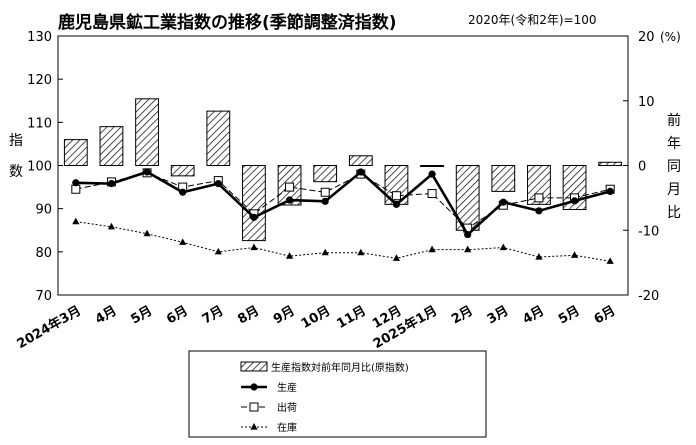  Describe the element at coordinates (49, 327) in the screenshot. I see `x-tick-label: 2024年3月` at that location.